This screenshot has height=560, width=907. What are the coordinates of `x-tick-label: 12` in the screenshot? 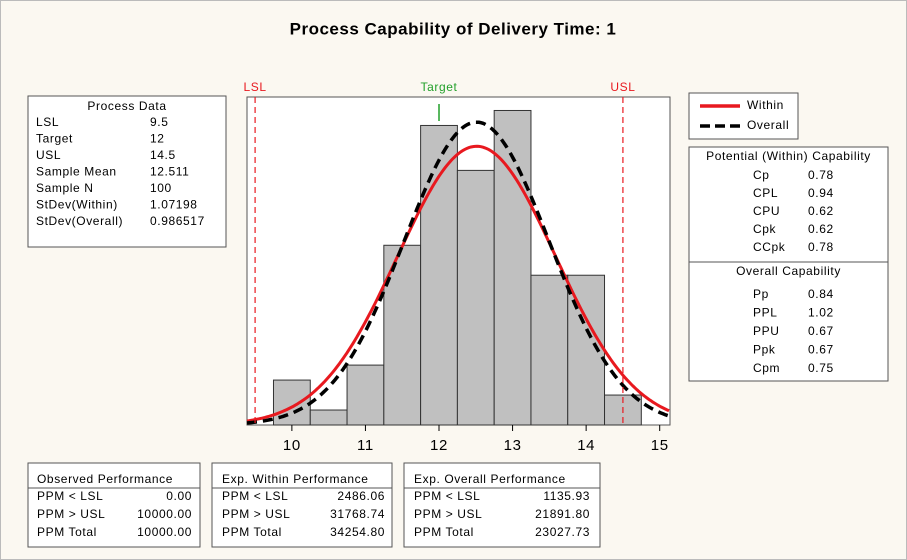 It's located at (439, 445).